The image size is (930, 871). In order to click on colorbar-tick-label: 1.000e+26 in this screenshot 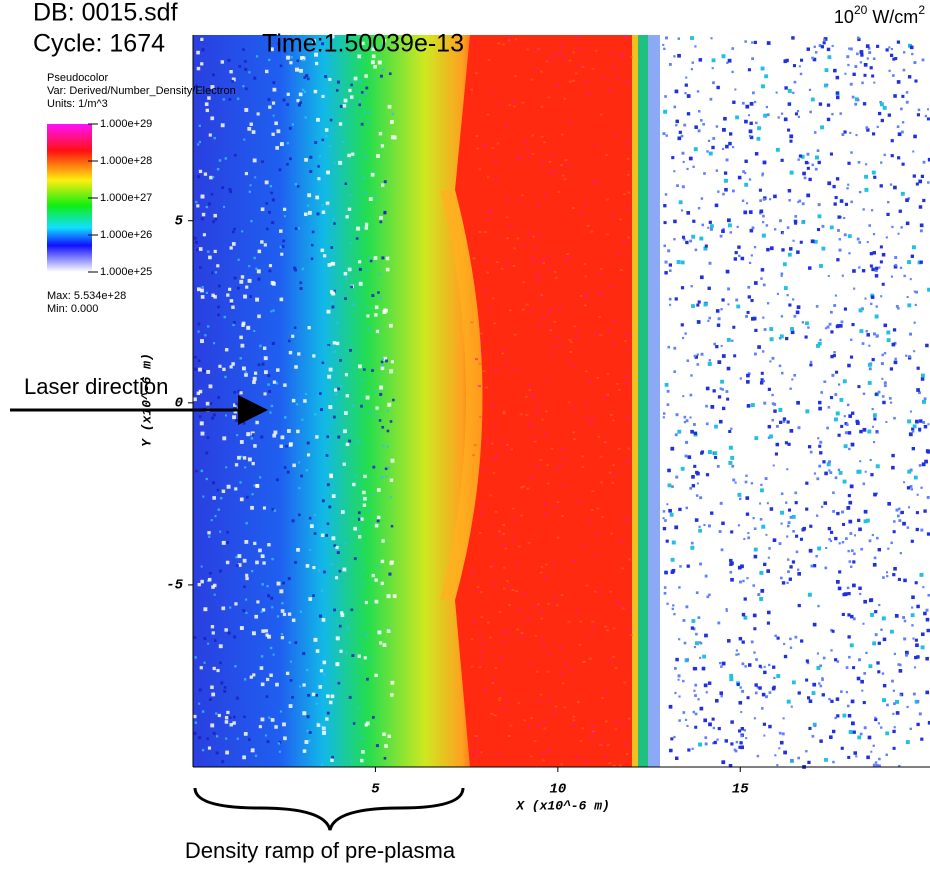, I will do `click(126, 235)`.